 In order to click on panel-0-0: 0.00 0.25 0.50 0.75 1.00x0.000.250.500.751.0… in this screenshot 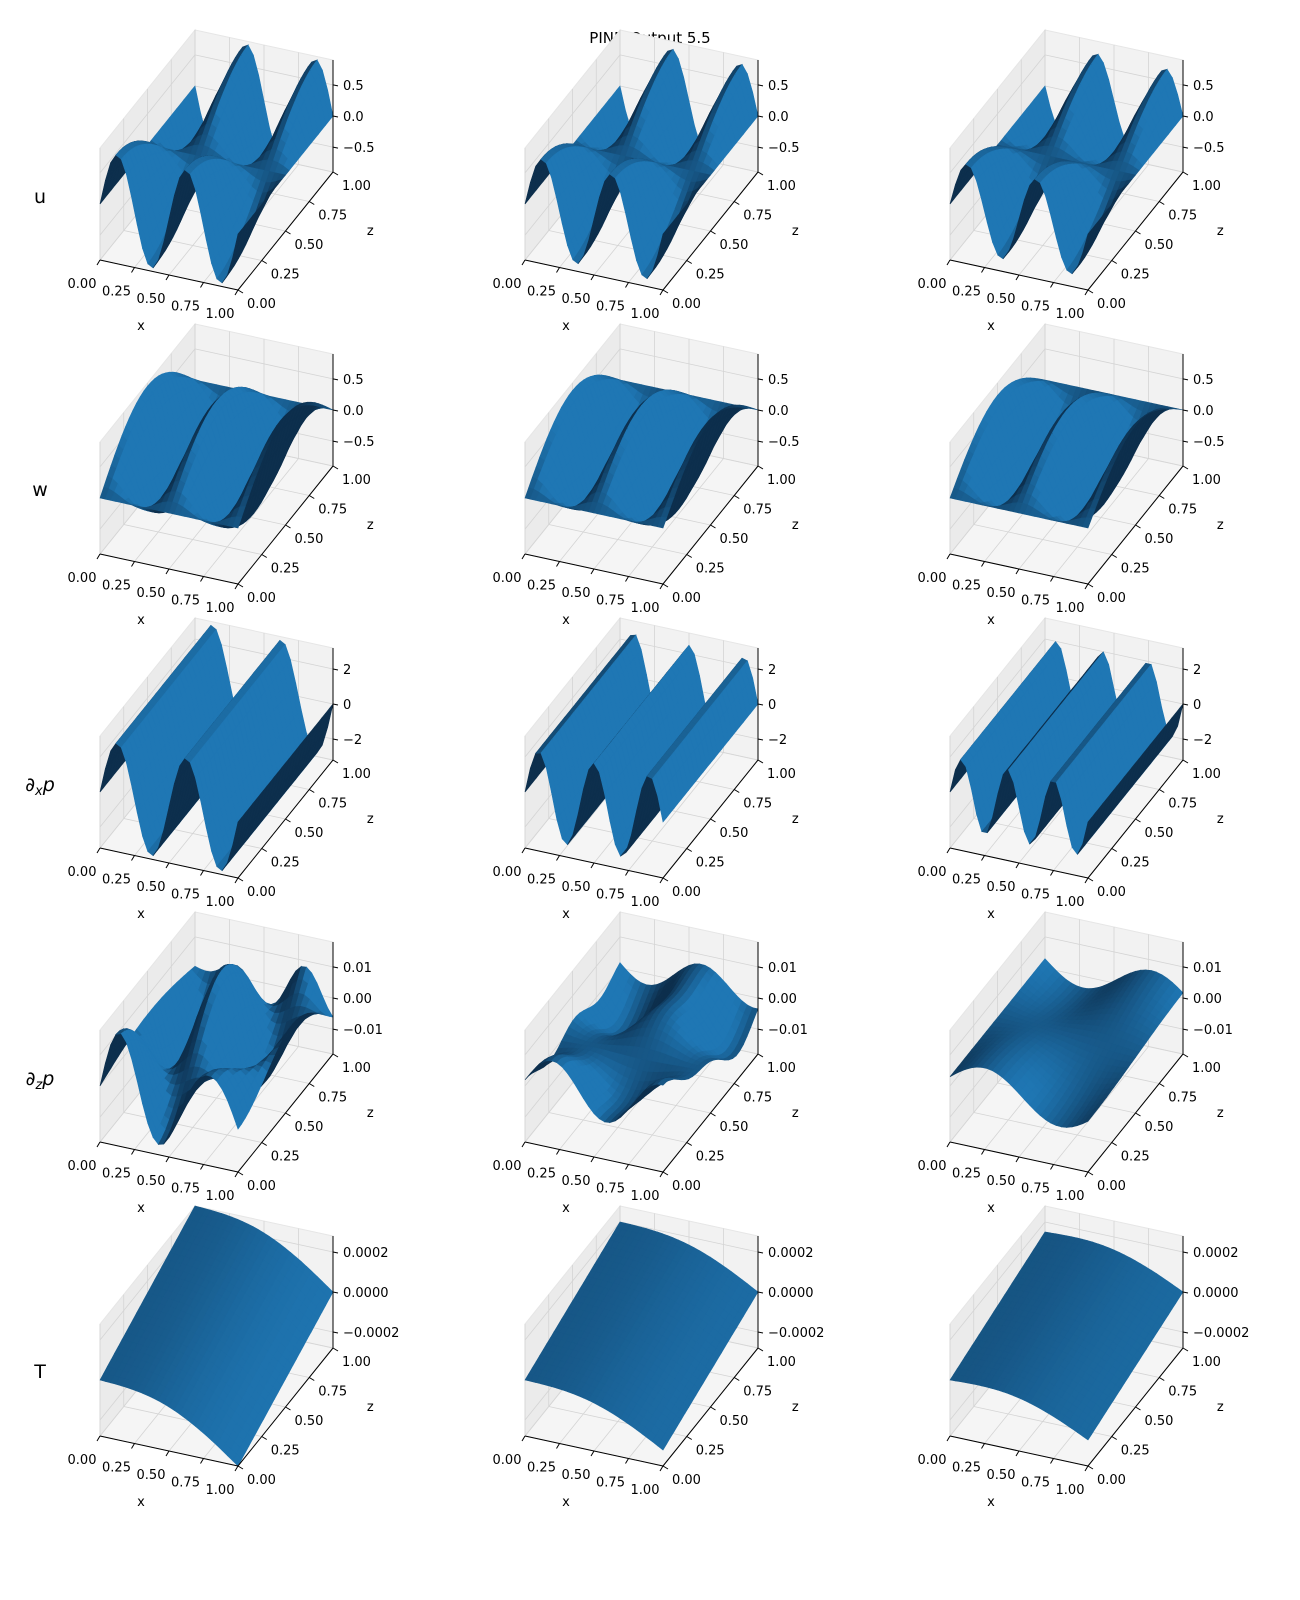, I will do `click(221, 181)`.